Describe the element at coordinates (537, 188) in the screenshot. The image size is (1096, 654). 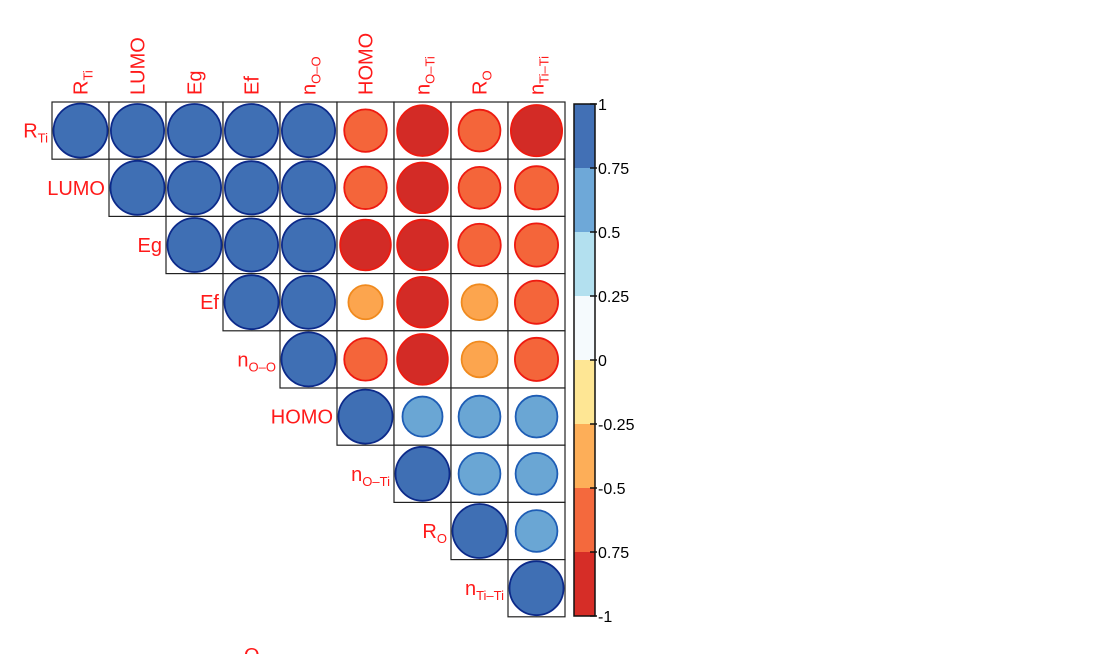
I see `corr-circle-lumo-n-ti-ti` at that location.